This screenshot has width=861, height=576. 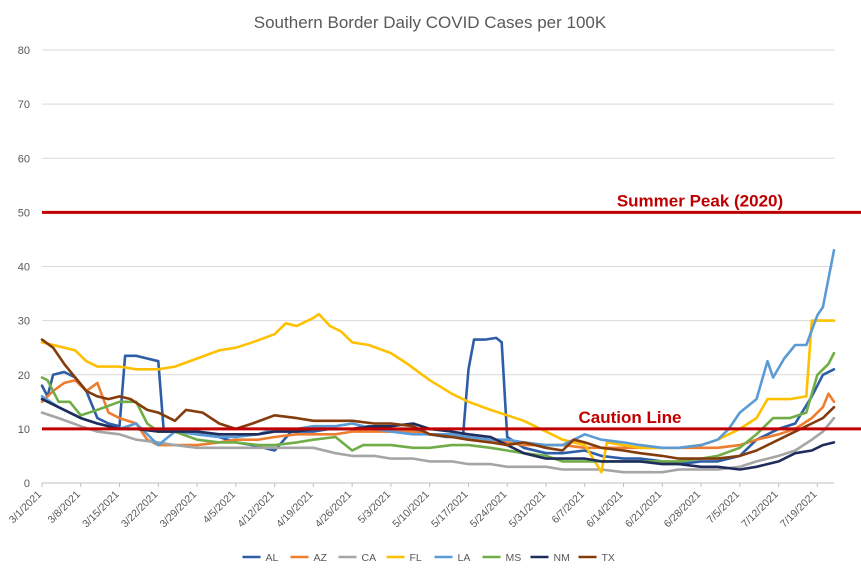 I want to click on y-tick-label: 60, so click(x=24, y=159).